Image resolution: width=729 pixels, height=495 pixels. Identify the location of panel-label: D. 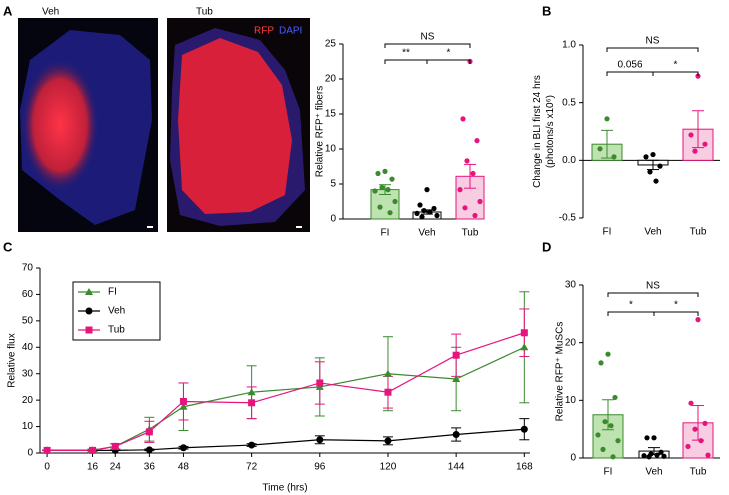
(546, 246).